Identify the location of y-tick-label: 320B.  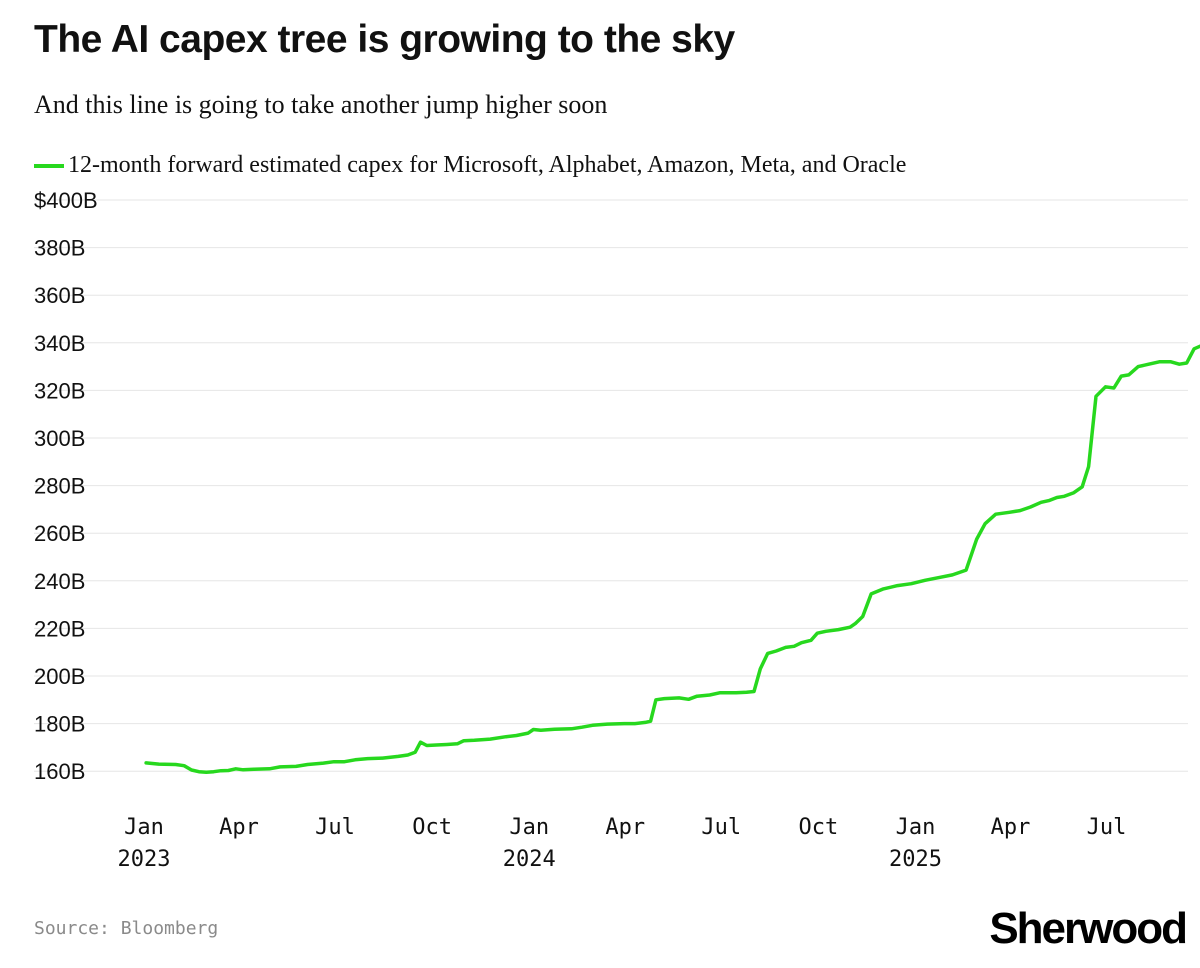
(59, 390).